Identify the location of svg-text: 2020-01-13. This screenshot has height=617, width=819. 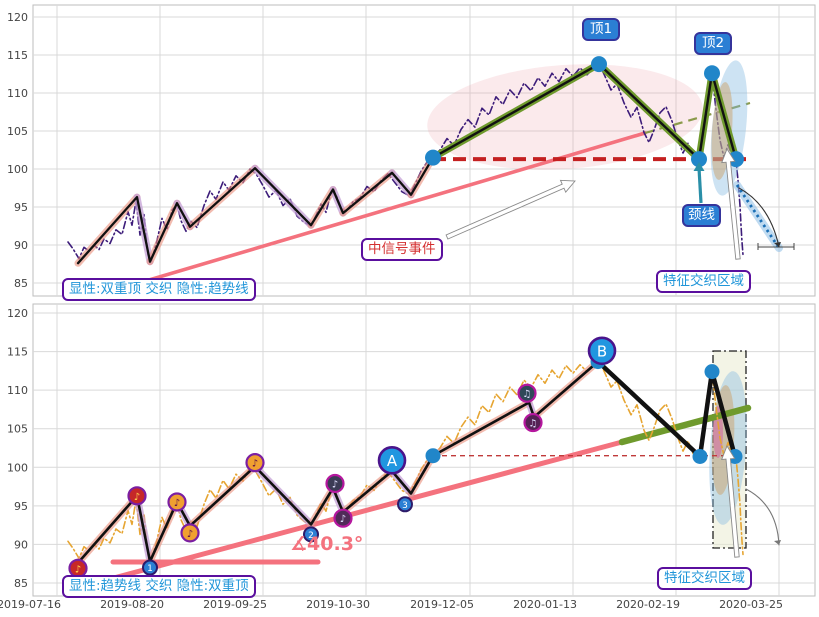
(545, 604).